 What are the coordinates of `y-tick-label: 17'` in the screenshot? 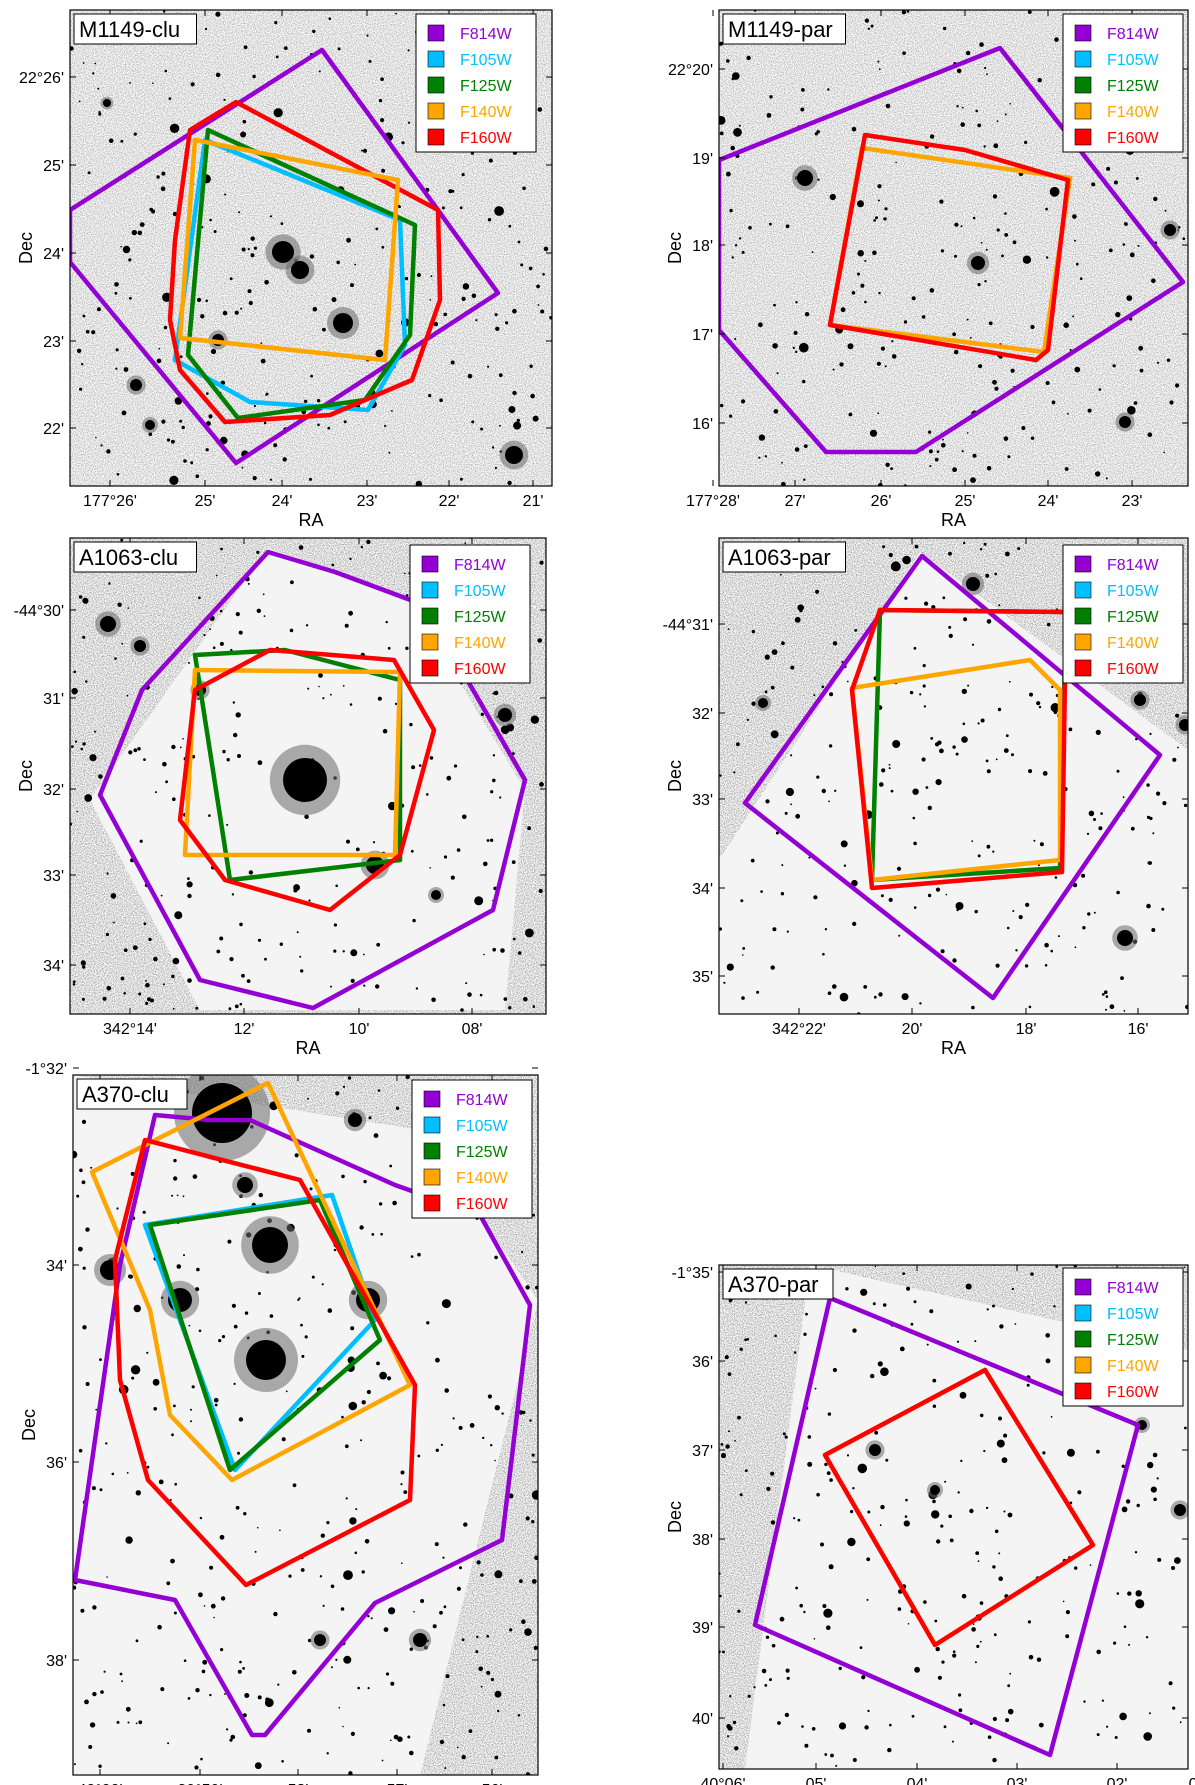 It's located at (702, 335).